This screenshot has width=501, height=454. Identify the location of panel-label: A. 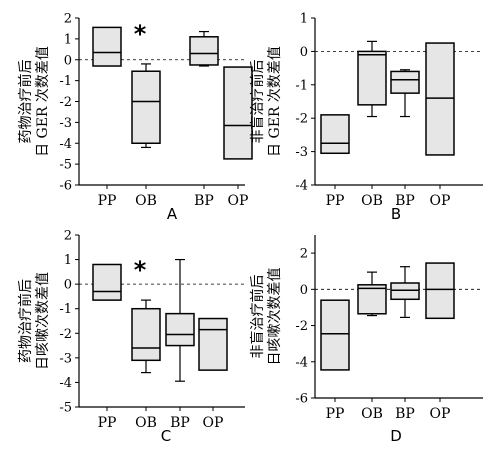
(172, 214).